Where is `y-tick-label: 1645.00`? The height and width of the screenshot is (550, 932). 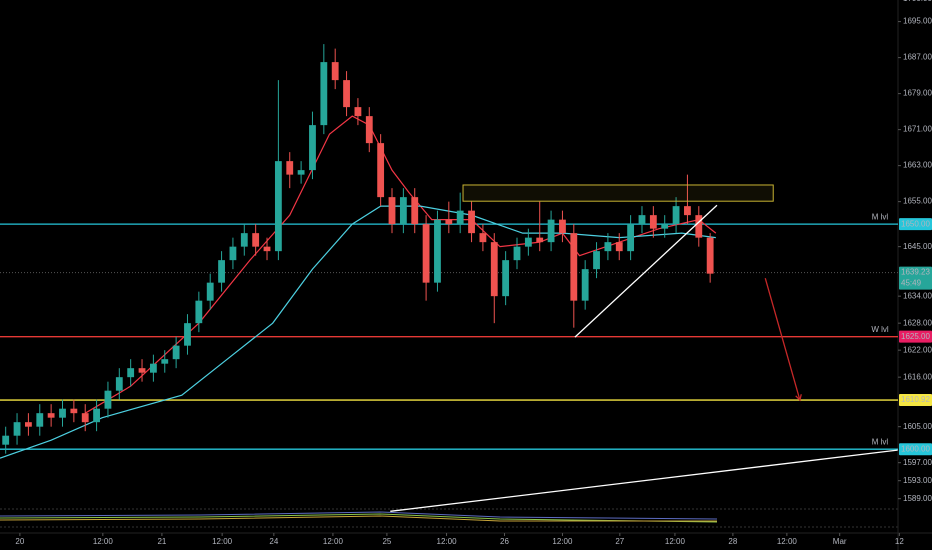 y-tick-label: 1645.00 is located at coordinates (917, 246).